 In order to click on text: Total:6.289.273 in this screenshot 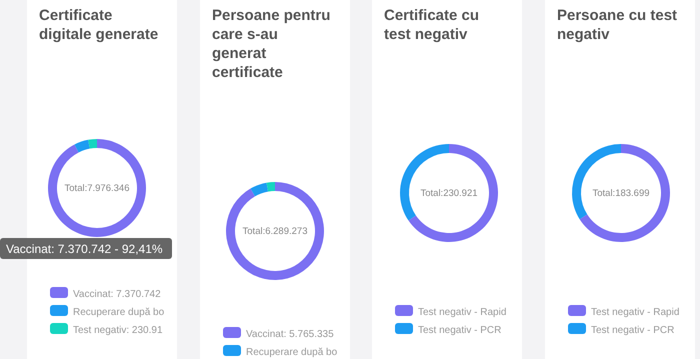, I will do `click(275, 231)`.